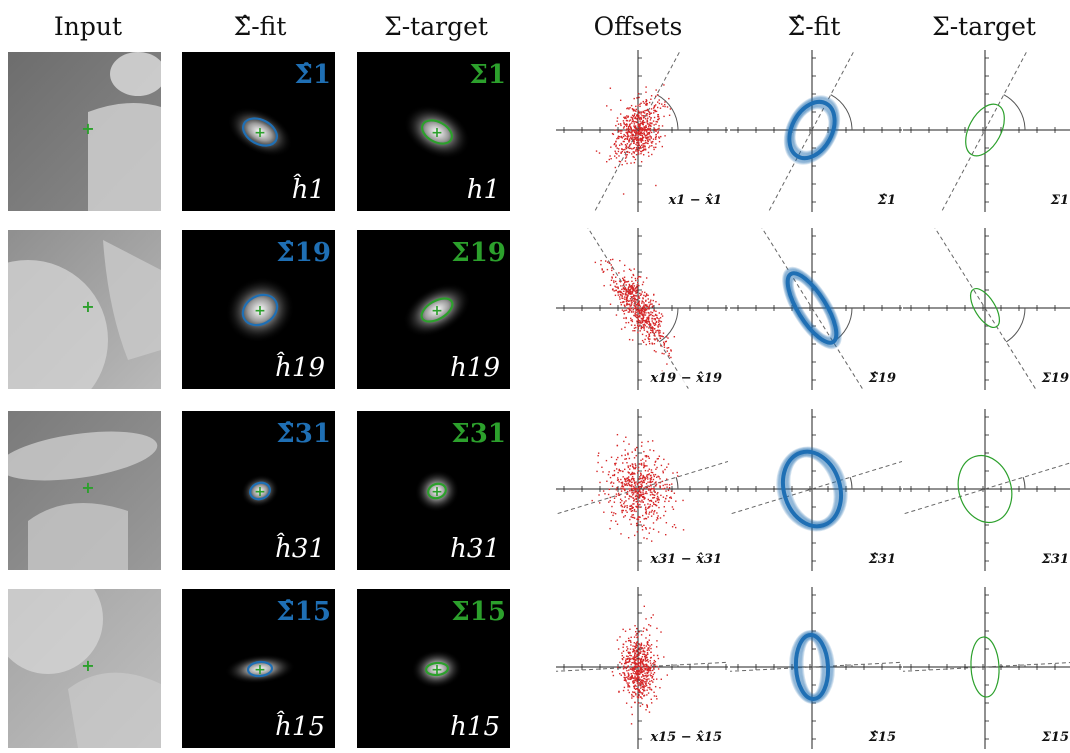 The height and width of the screenshot is (753, 1070). Describe the element at coordinates (638, 26) in the screenshot. I see `header-offsets: Offsets` at that location.